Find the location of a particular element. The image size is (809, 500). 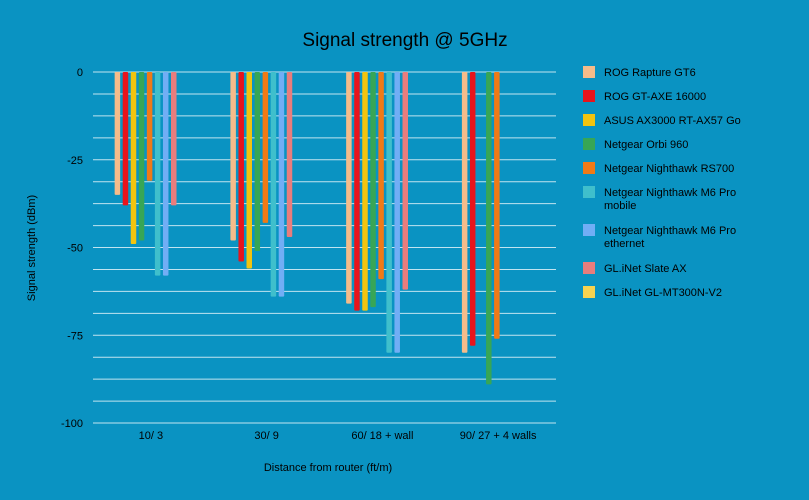

legend-label: ASUS AX3000 RT-AX57 Go is located at coordinates (672, 121).